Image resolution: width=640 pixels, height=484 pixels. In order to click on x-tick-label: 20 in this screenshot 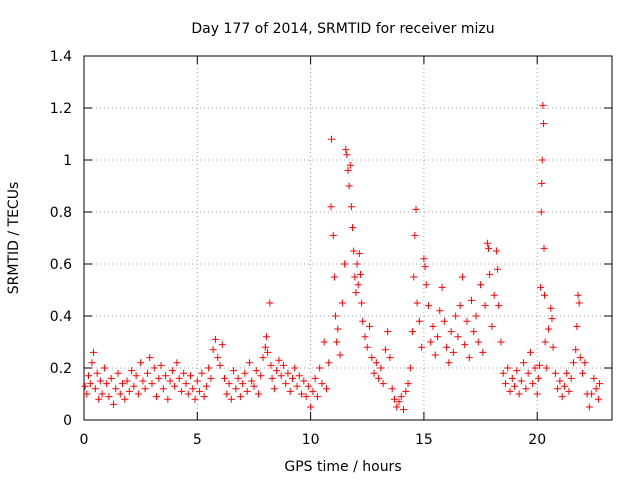, I will do `click(537, 440)`.